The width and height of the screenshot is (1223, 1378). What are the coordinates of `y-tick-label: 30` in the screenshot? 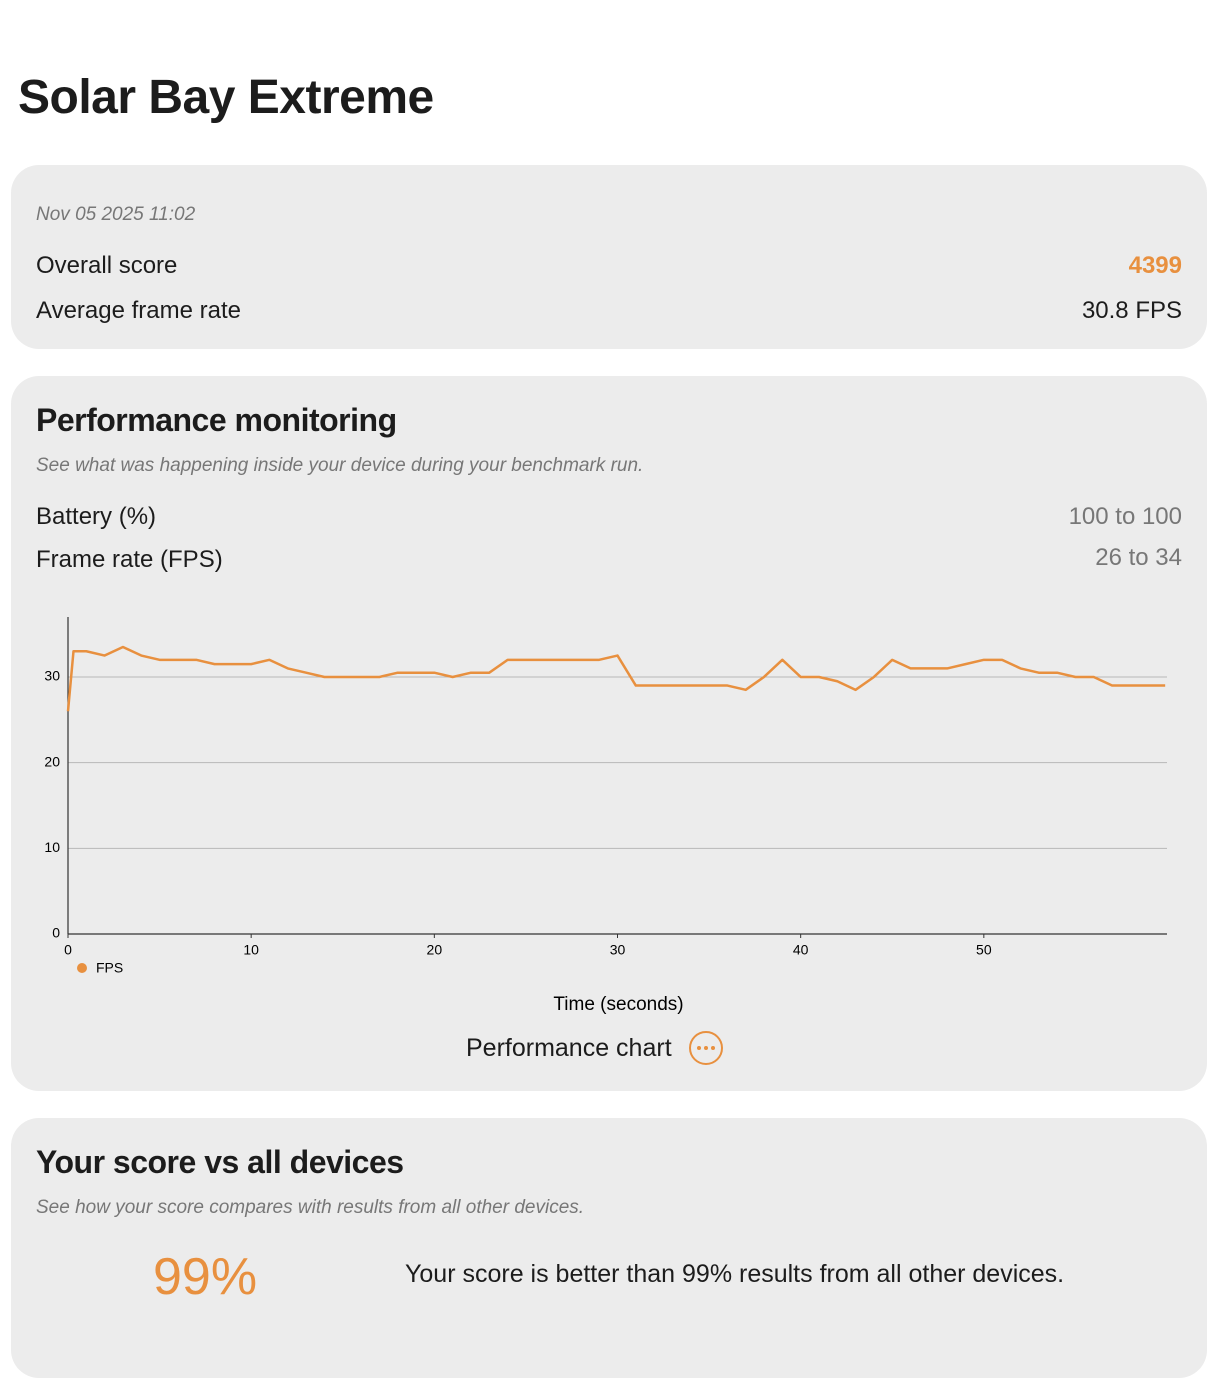 It's located at (52, 676).